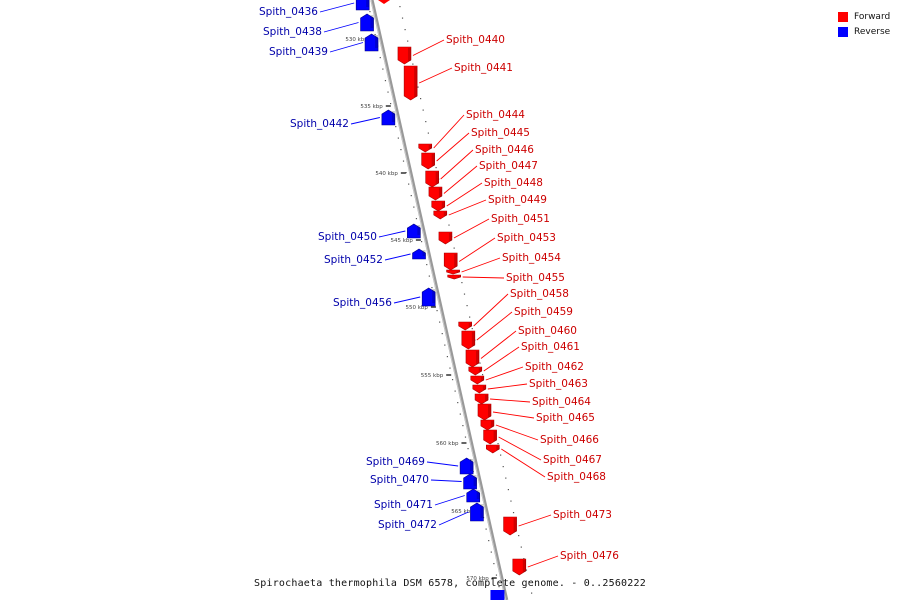 The height and width of the screenshot is (600, 900). Describe the element at coordinates (535, 278) in the screenshot. I see `gene-label: Spith_0455` at that location.